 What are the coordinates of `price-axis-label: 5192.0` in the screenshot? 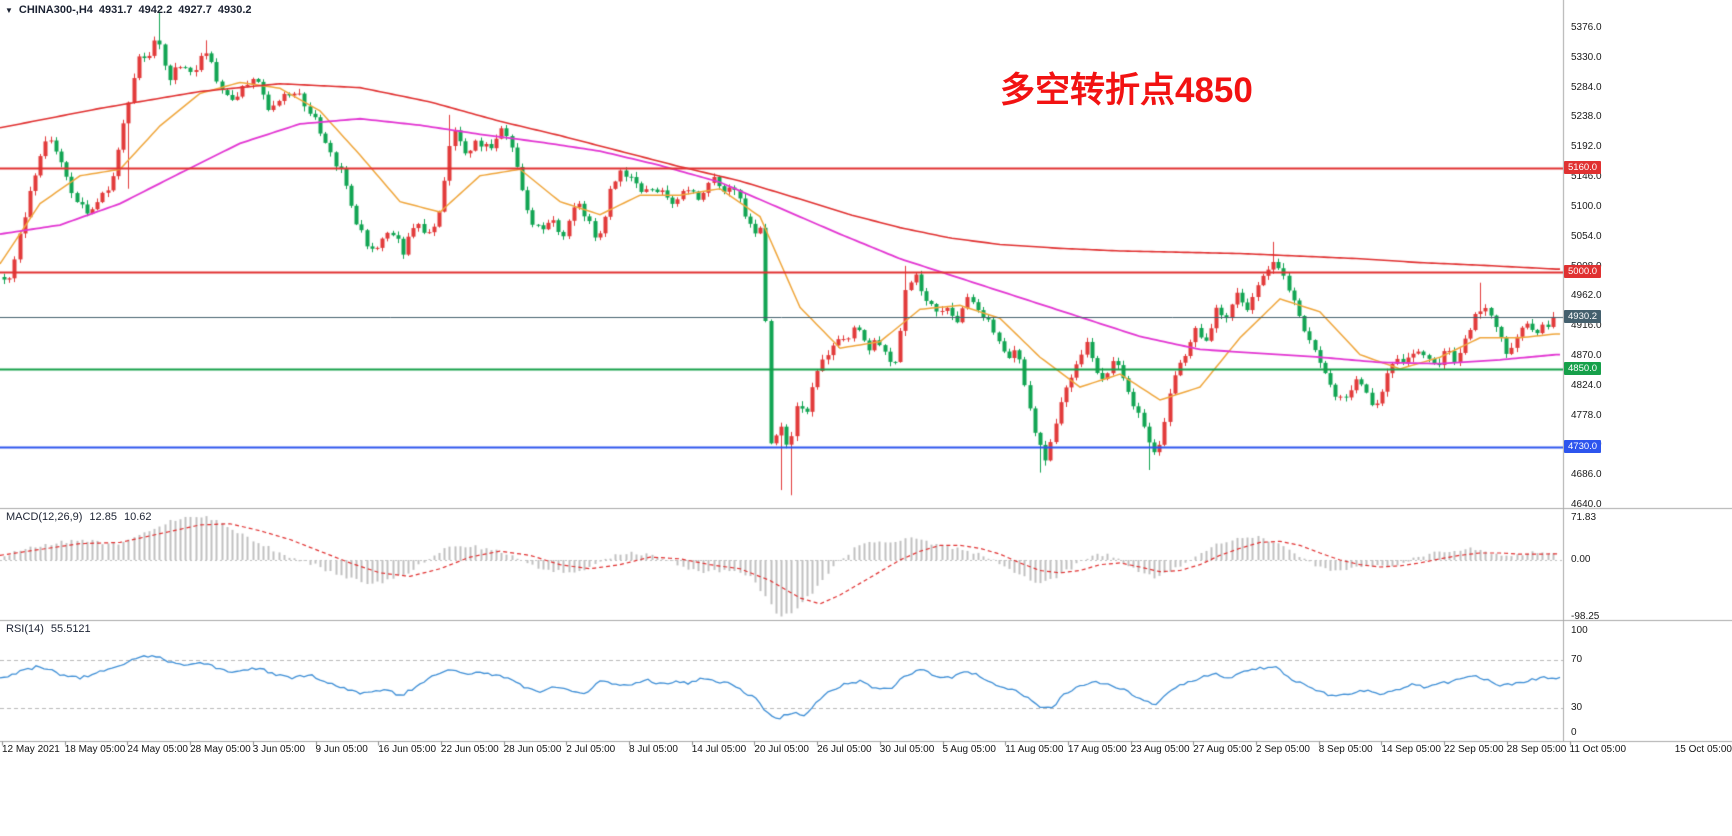 It's located at (1586, 147).